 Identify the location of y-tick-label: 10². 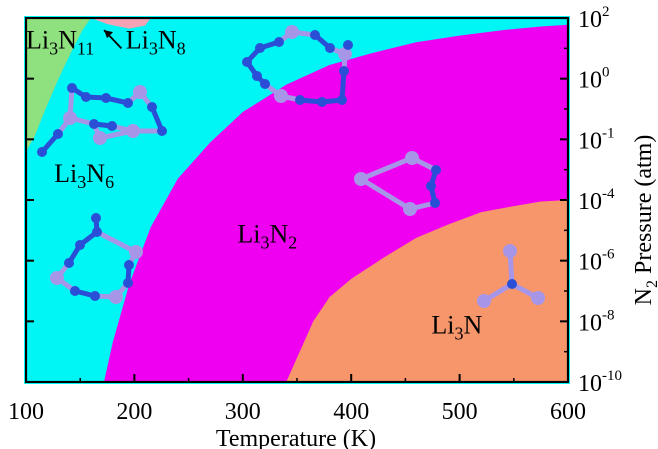
(594, 18).